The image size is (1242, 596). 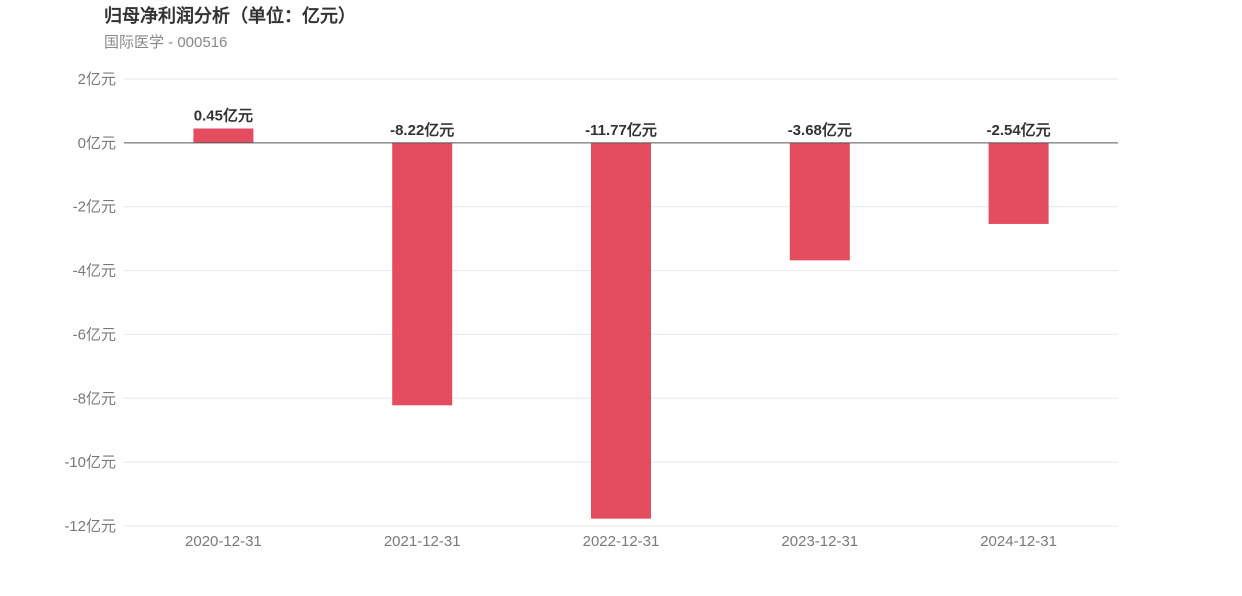 I want to click on y-tick-label: 2亿元, so click(x=97, y=79).